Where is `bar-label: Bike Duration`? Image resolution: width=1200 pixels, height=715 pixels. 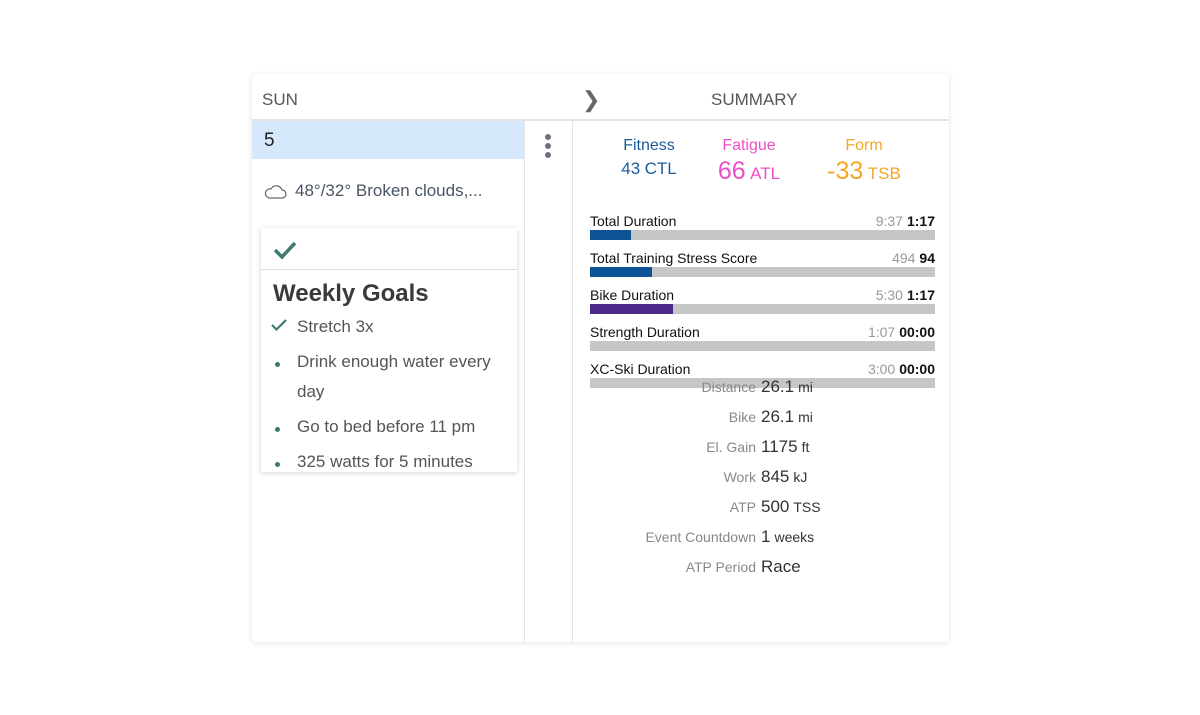 bar-label: Bike Duration is located at coordinates (632, 295).